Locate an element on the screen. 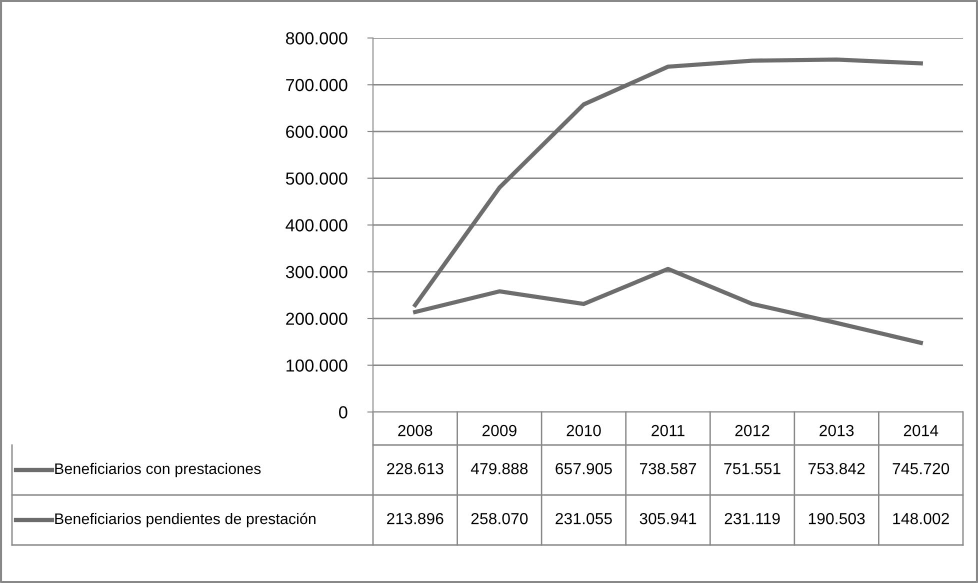 This screenshot has height=583, width=978. x-tick-label: 2014 is located at coordinates (921, 430).